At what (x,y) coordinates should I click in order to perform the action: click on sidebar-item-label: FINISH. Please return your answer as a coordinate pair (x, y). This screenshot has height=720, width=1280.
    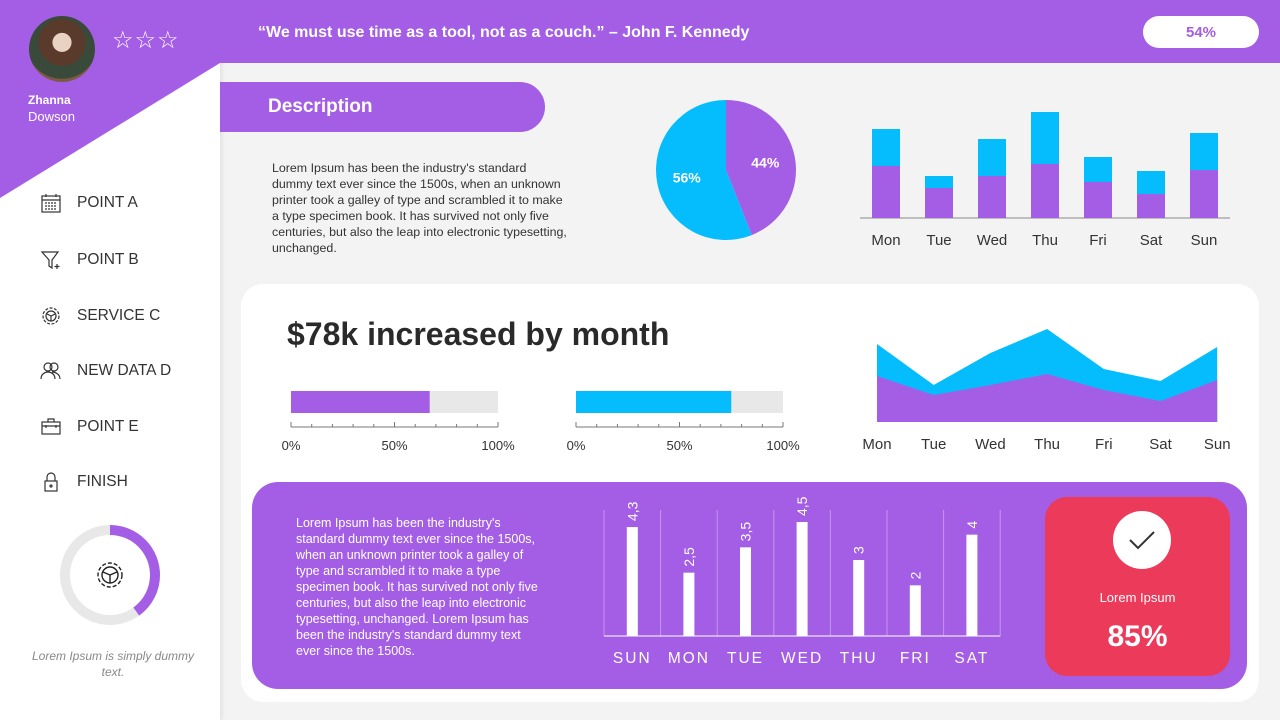
    Looking at the image, I should click on (102, 481).